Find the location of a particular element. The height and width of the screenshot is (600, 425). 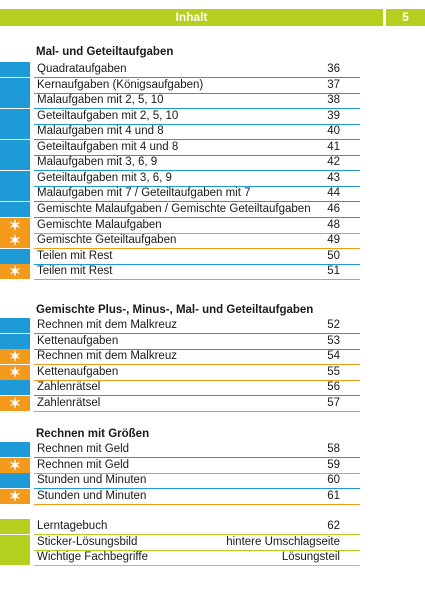

toc-entry: Kettenaufgaben 53 is located at coordinates (180, 341).